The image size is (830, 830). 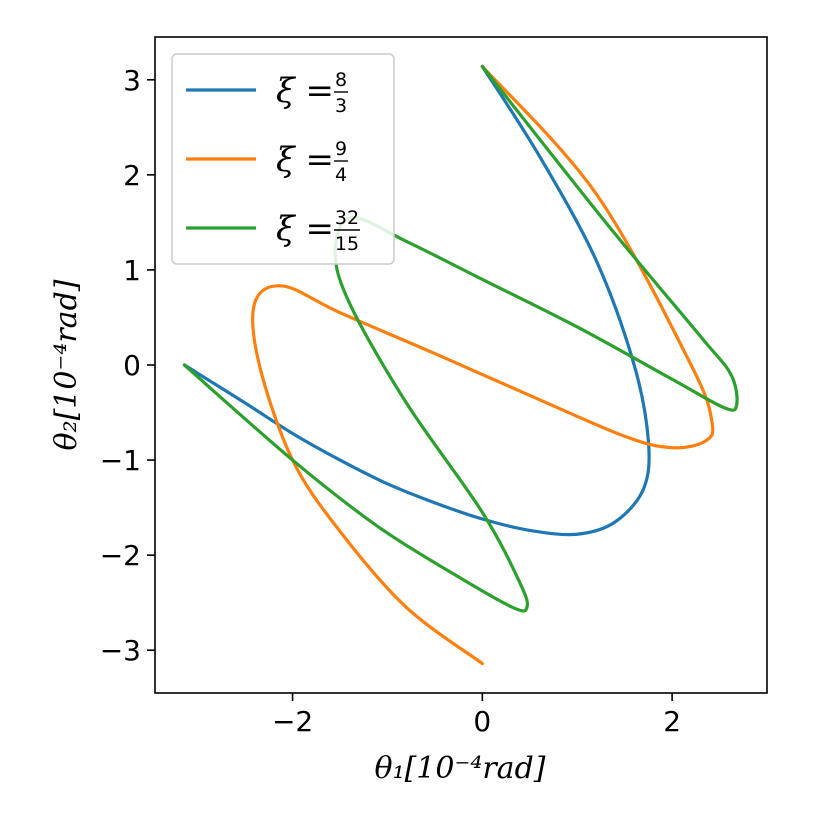 What do you see at coordinates (120, 555) in the screenshot?
I see `y-tick-label: −2` at bounding box center [120, 555].